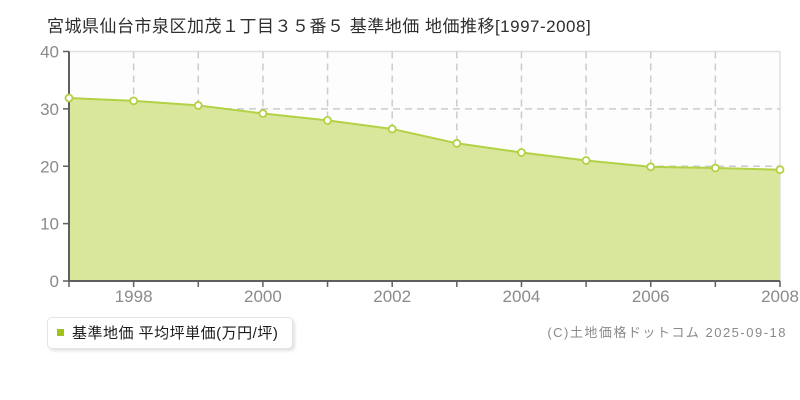 This screenshot has height=400, width=800. I want to click on data-point-2001, so click(327, 120).